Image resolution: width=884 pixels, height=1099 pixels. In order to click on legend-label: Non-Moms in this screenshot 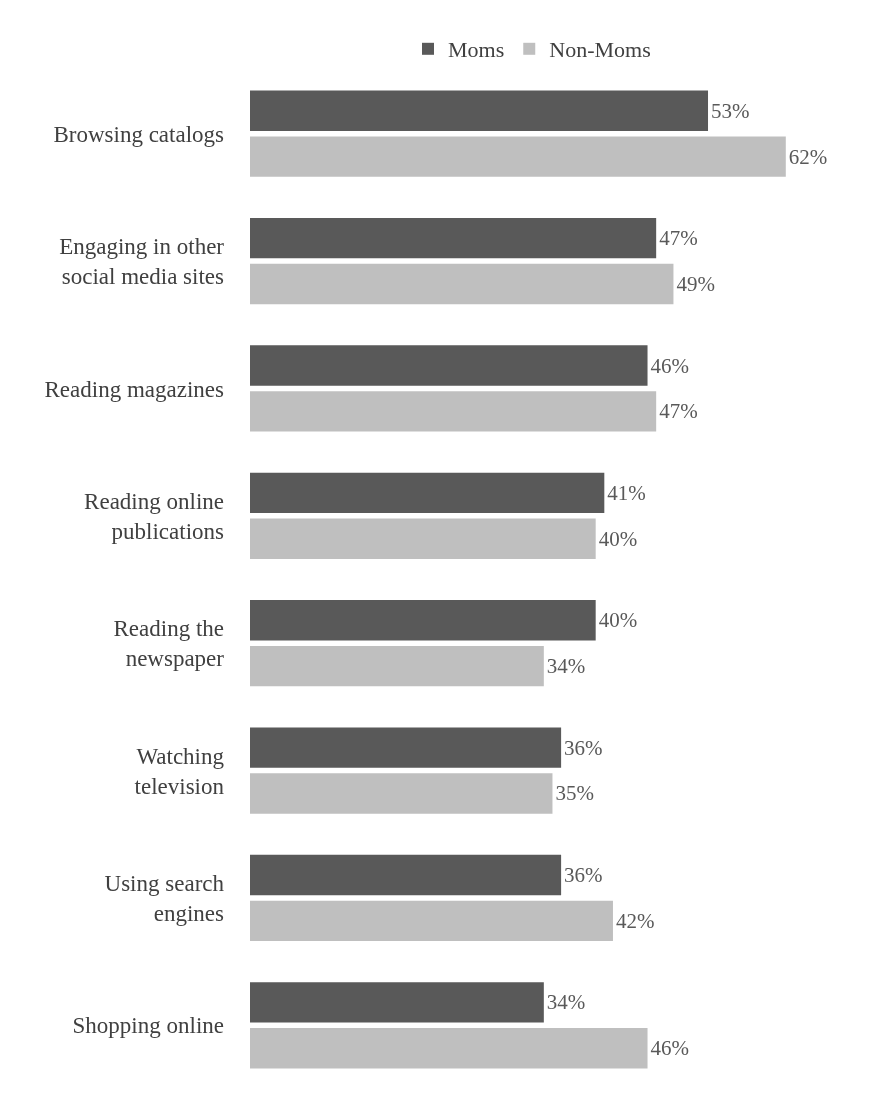, I will do `click(600, 50)`.